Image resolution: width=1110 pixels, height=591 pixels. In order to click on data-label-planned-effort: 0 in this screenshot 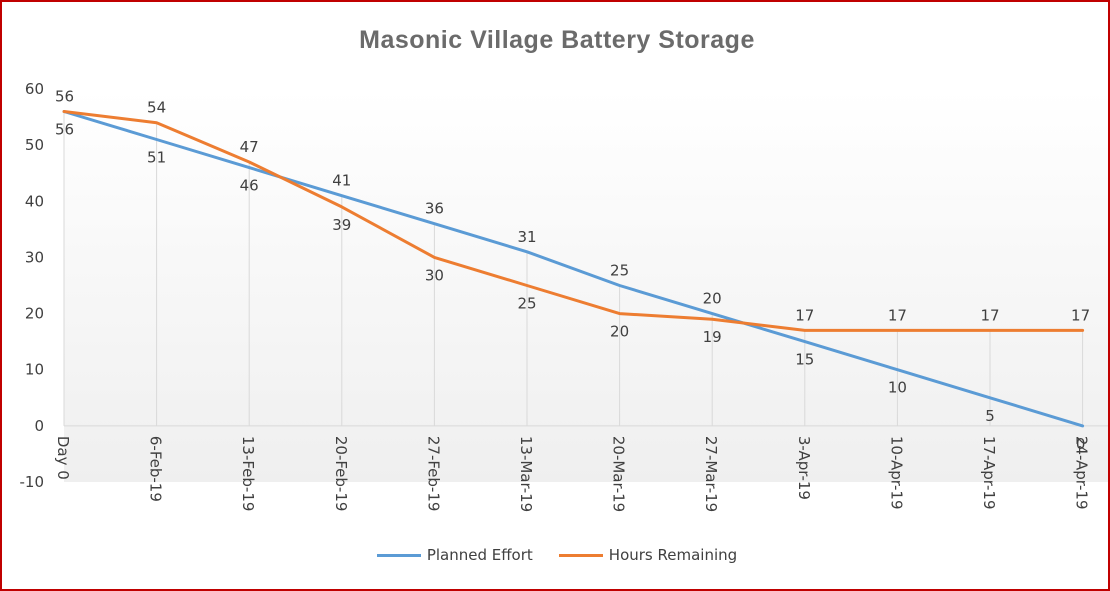, I will do `click(1081, 444)`.